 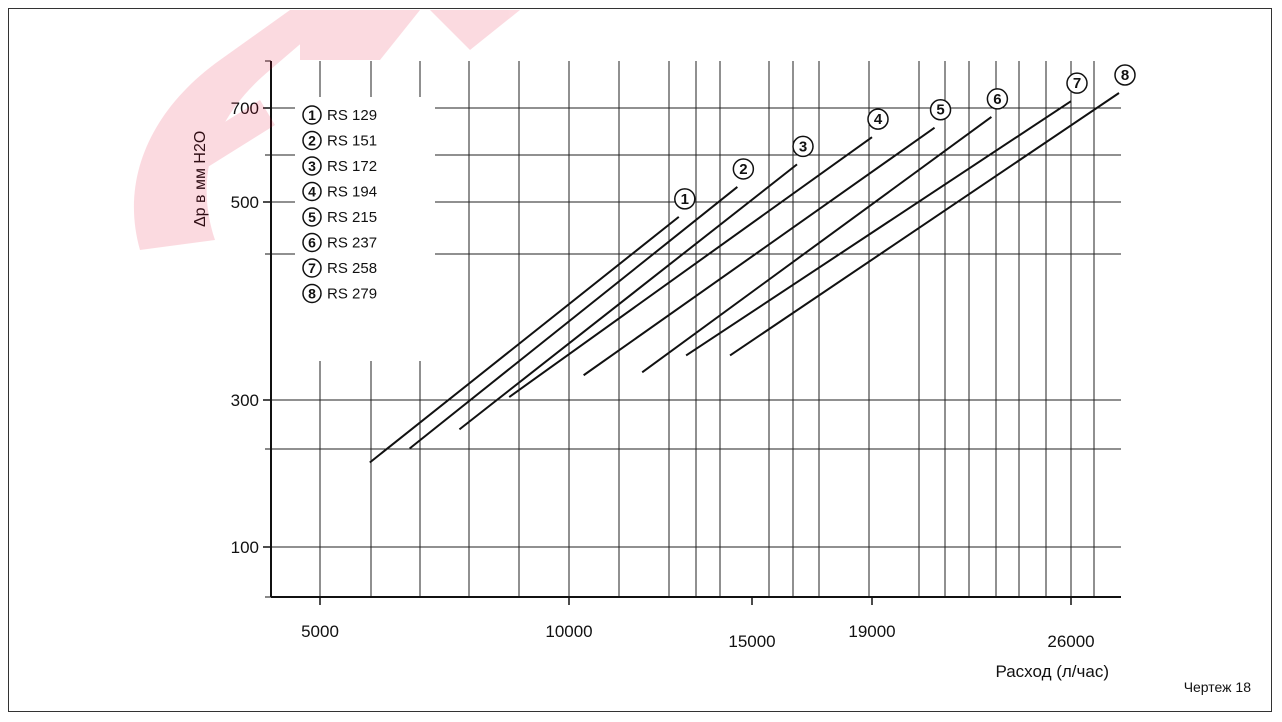 I want to click on legend-marker-number: 1, so click(x=312, y=115).